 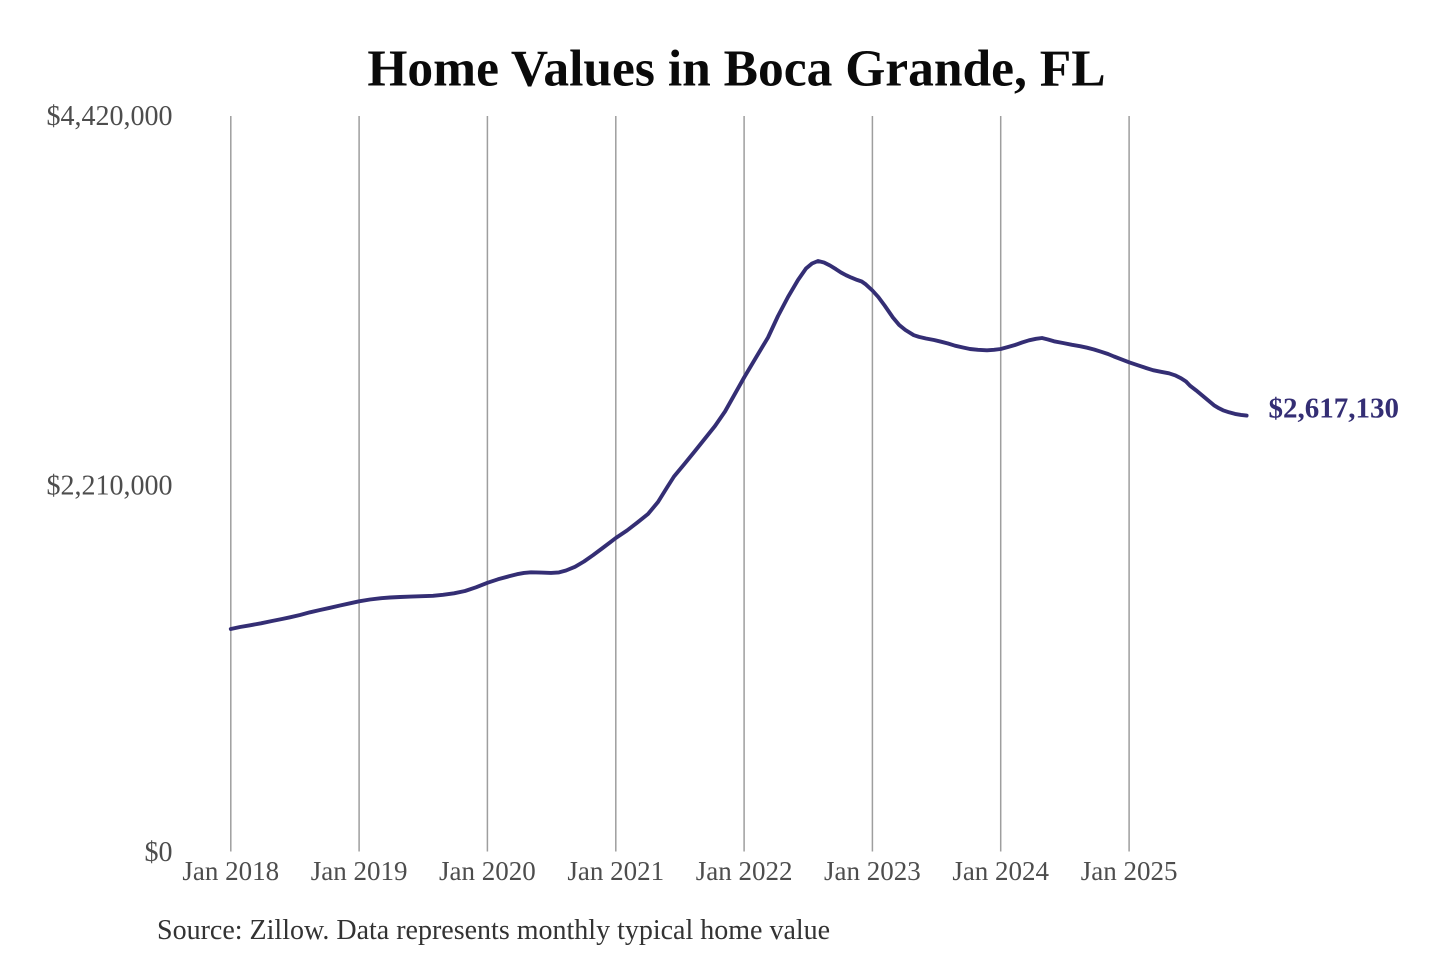 I want to click on svg-text: Home Values in Boca Grande, FL, so click(x=736, y=69).